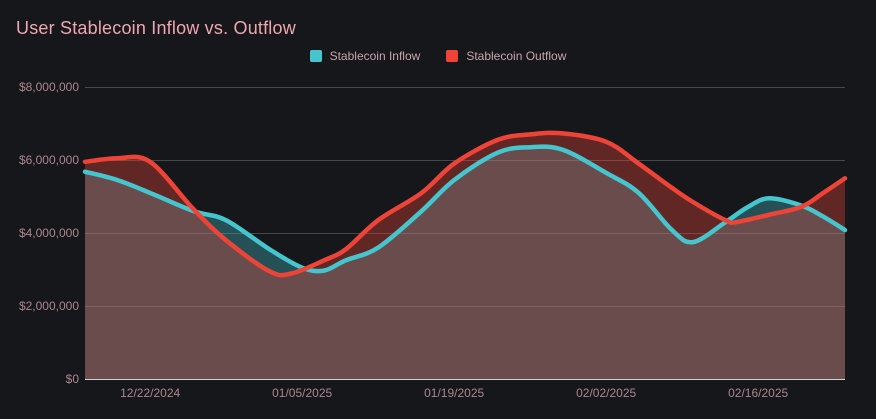 The height and width of the screenshot is (419, 876). What do you see at coordinates (150, 393) in the screenshot?
I see `x-tick-label: 12/22/2024` at bounding box center [150, 393].